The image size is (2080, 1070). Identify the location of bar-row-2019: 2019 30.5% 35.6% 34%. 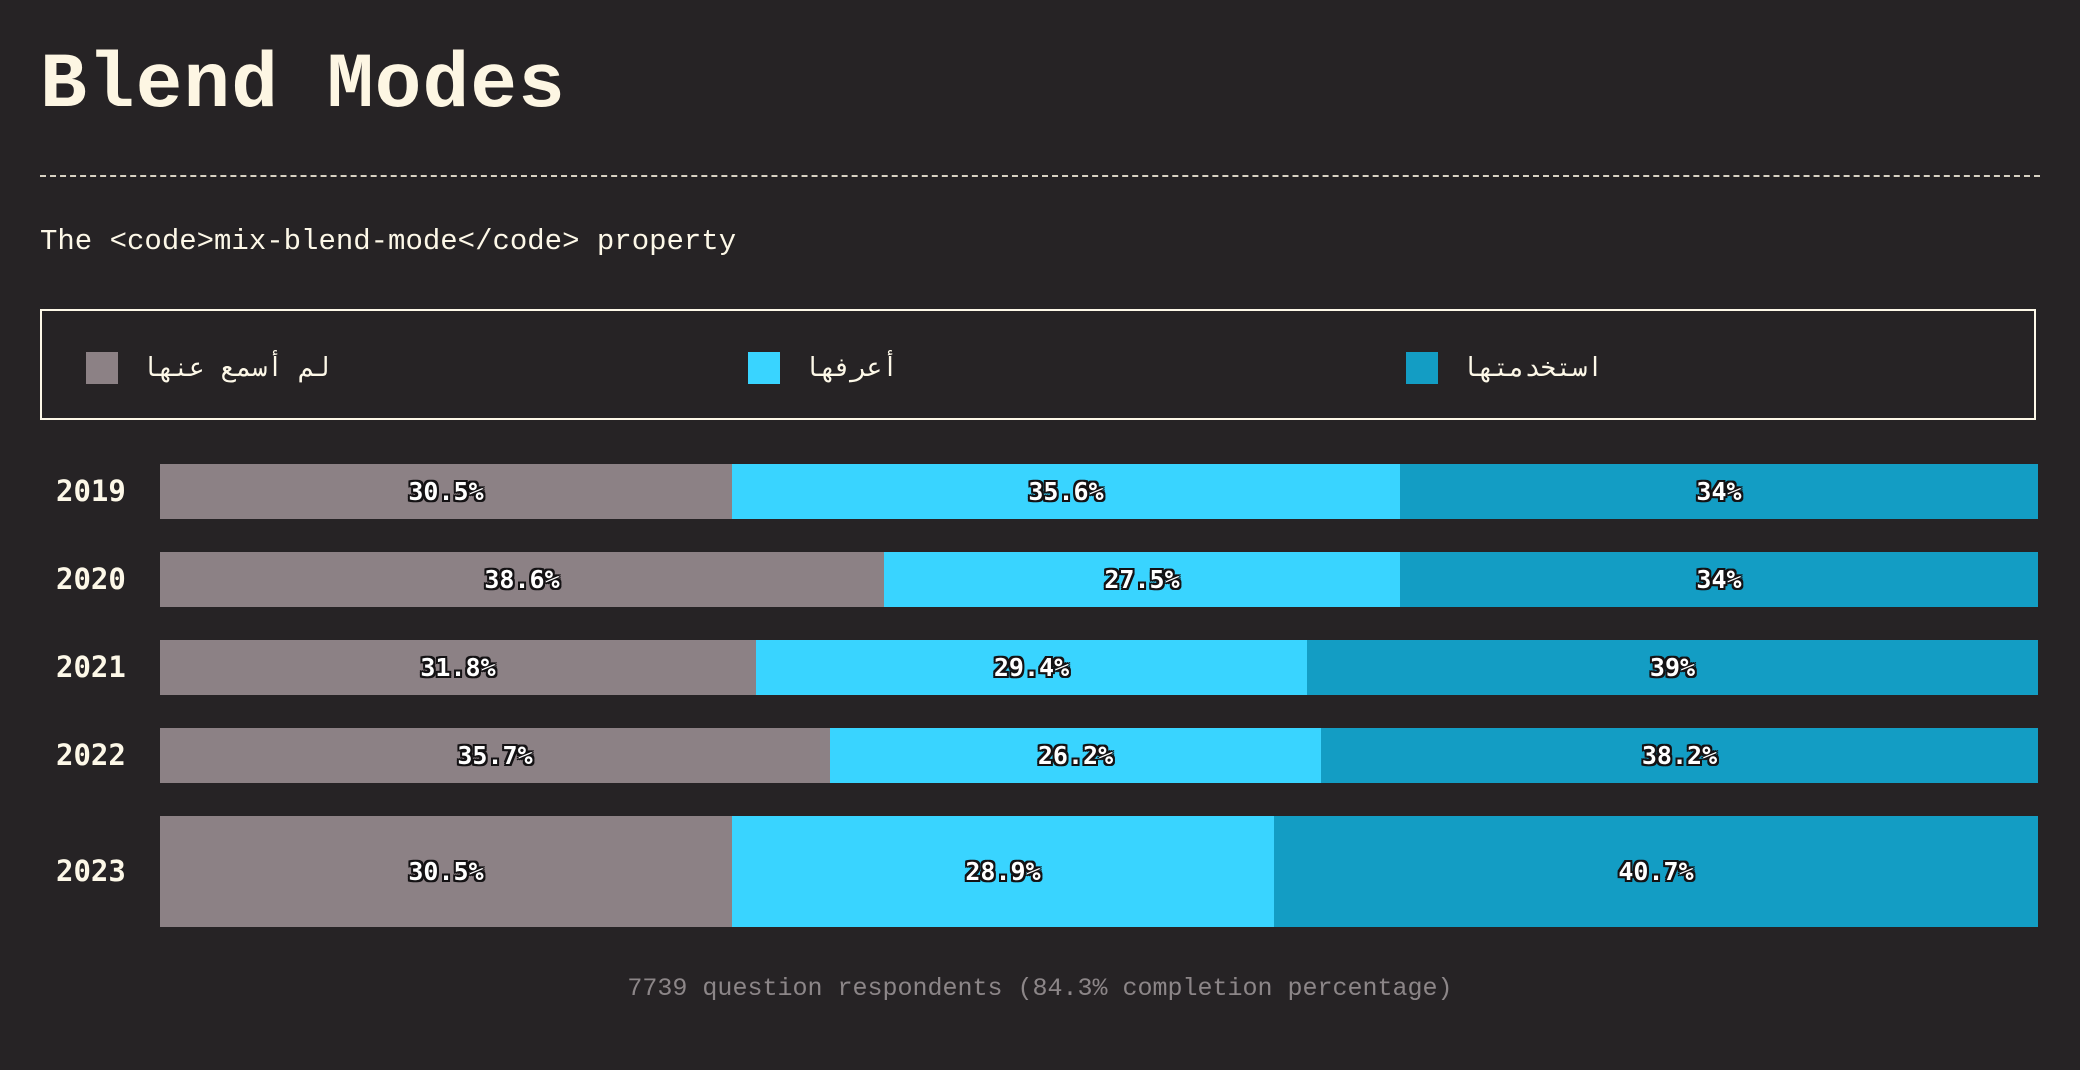
(1040, 491).